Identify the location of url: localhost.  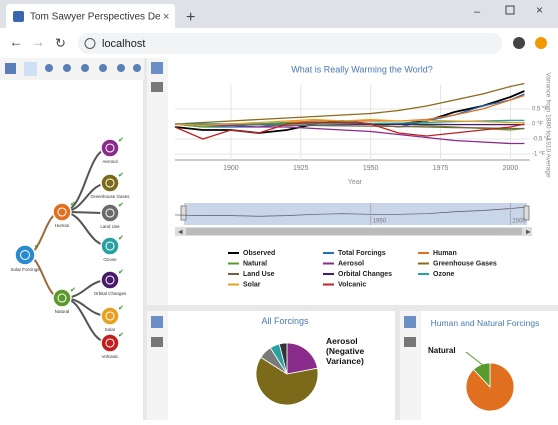
(123, 44).